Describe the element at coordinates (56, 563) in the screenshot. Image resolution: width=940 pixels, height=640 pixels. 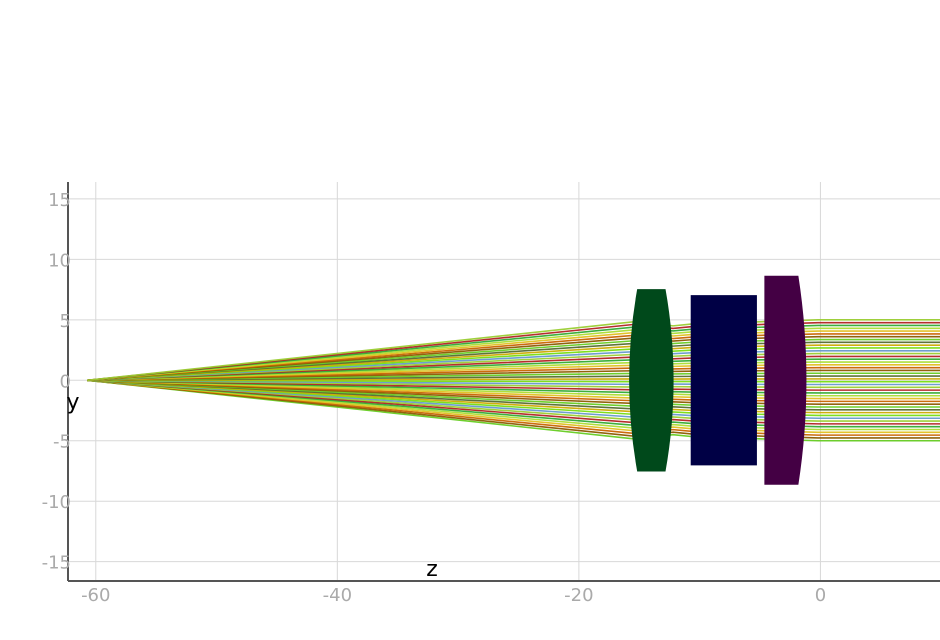
I see `y-tick-label-6: -15` at that location.